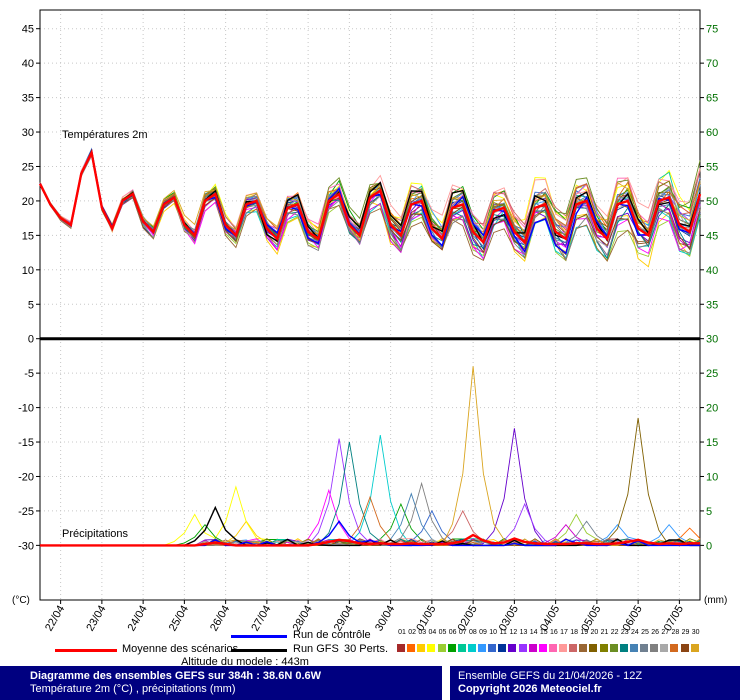 The width and height of the screenshot is (740, 700). Describe the element at coordinates (259, 650) in the screenshot. I see `legend-gfs-swatch` at that location.